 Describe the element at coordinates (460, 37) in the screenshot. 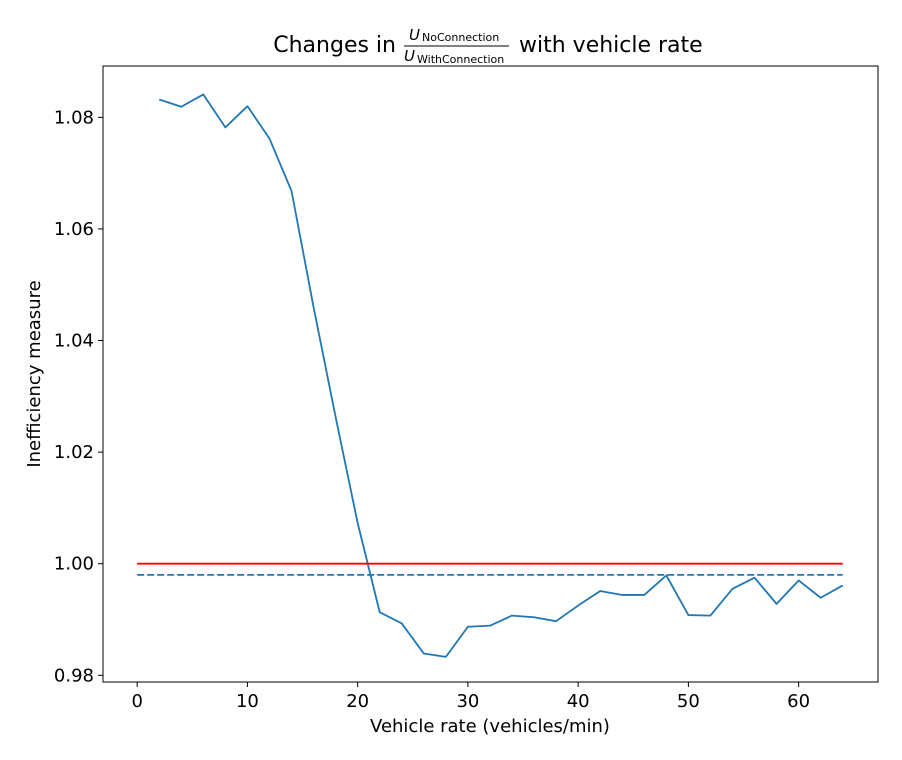

I see `title-numerator-sub: NoConnection` at that location.